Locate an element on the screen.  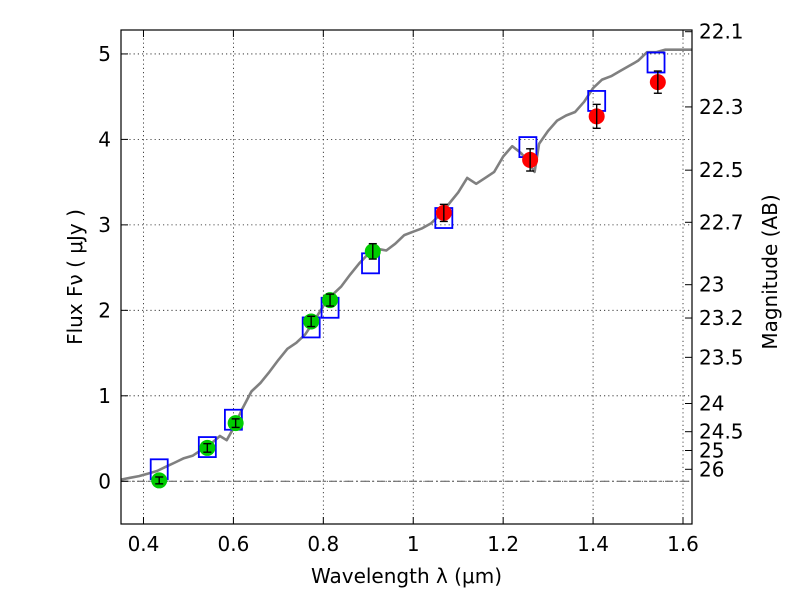
right-tick-label: 23 is located at coordinates (711, 285).